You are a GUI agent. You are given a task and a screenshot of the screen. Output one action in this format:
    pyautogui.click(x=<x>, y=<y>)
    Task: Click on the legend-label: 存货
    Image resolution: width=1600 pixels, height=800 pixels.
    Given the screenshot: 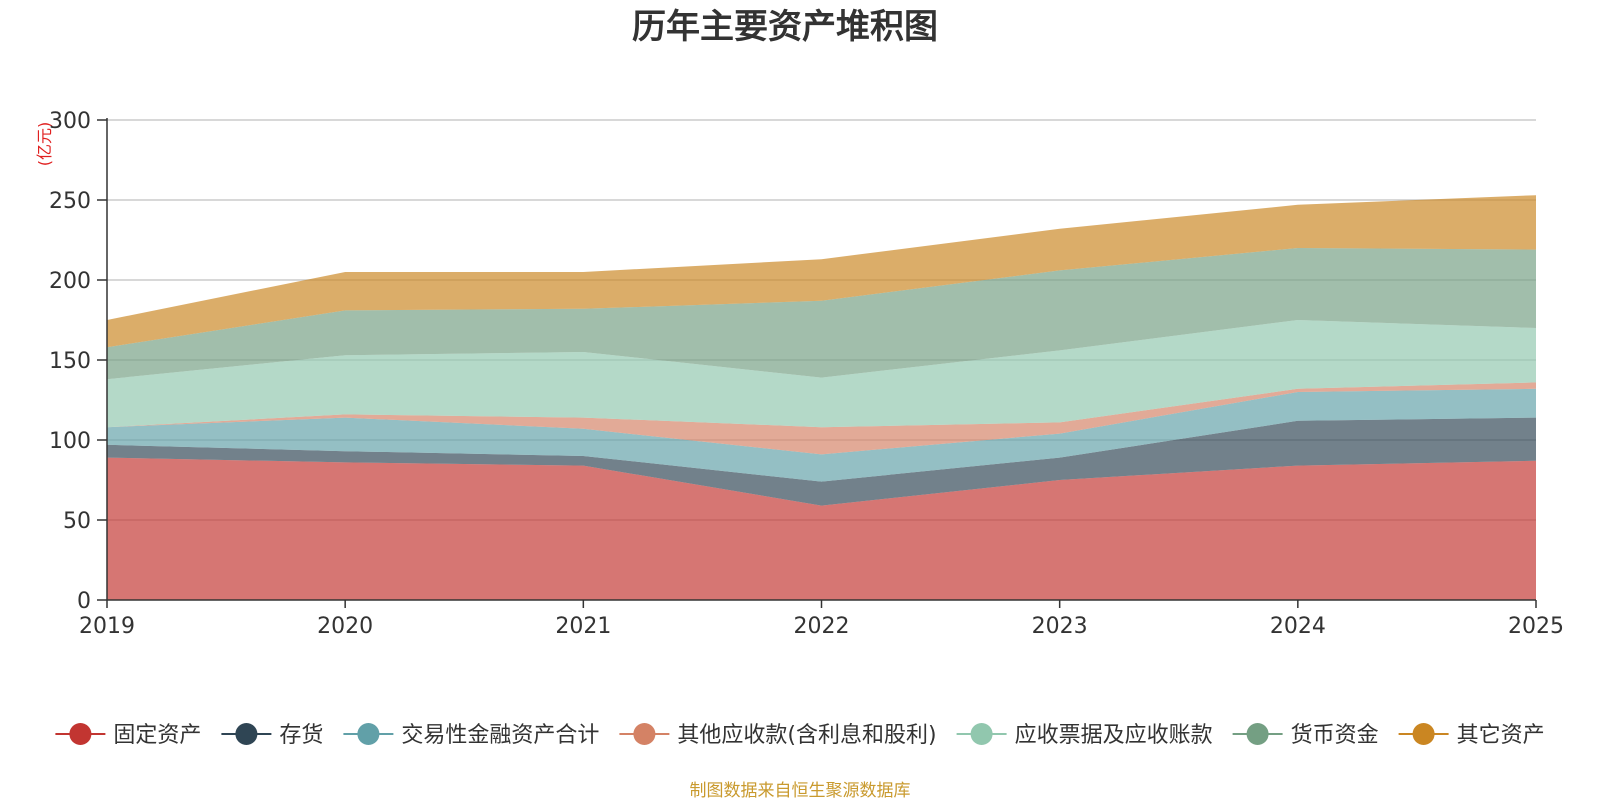 What is the action you would take?
    pyautogui.click(x=301, y=735)
    